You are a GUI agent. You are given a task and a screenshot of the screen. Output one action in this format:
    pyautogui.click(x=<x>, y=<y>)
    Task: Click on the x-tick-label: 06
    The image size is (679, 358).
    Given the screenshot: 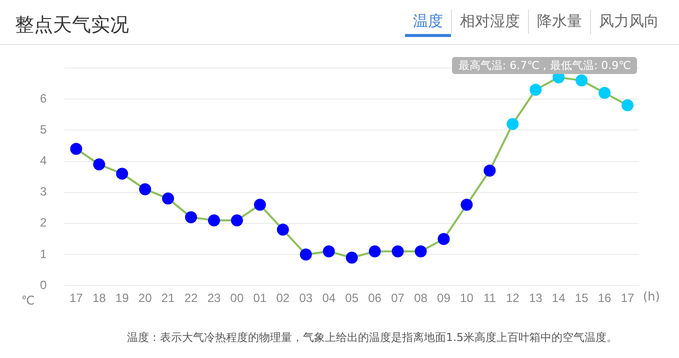 What is the action you would take?
    pyautogui.click(x=375, y=298)
    